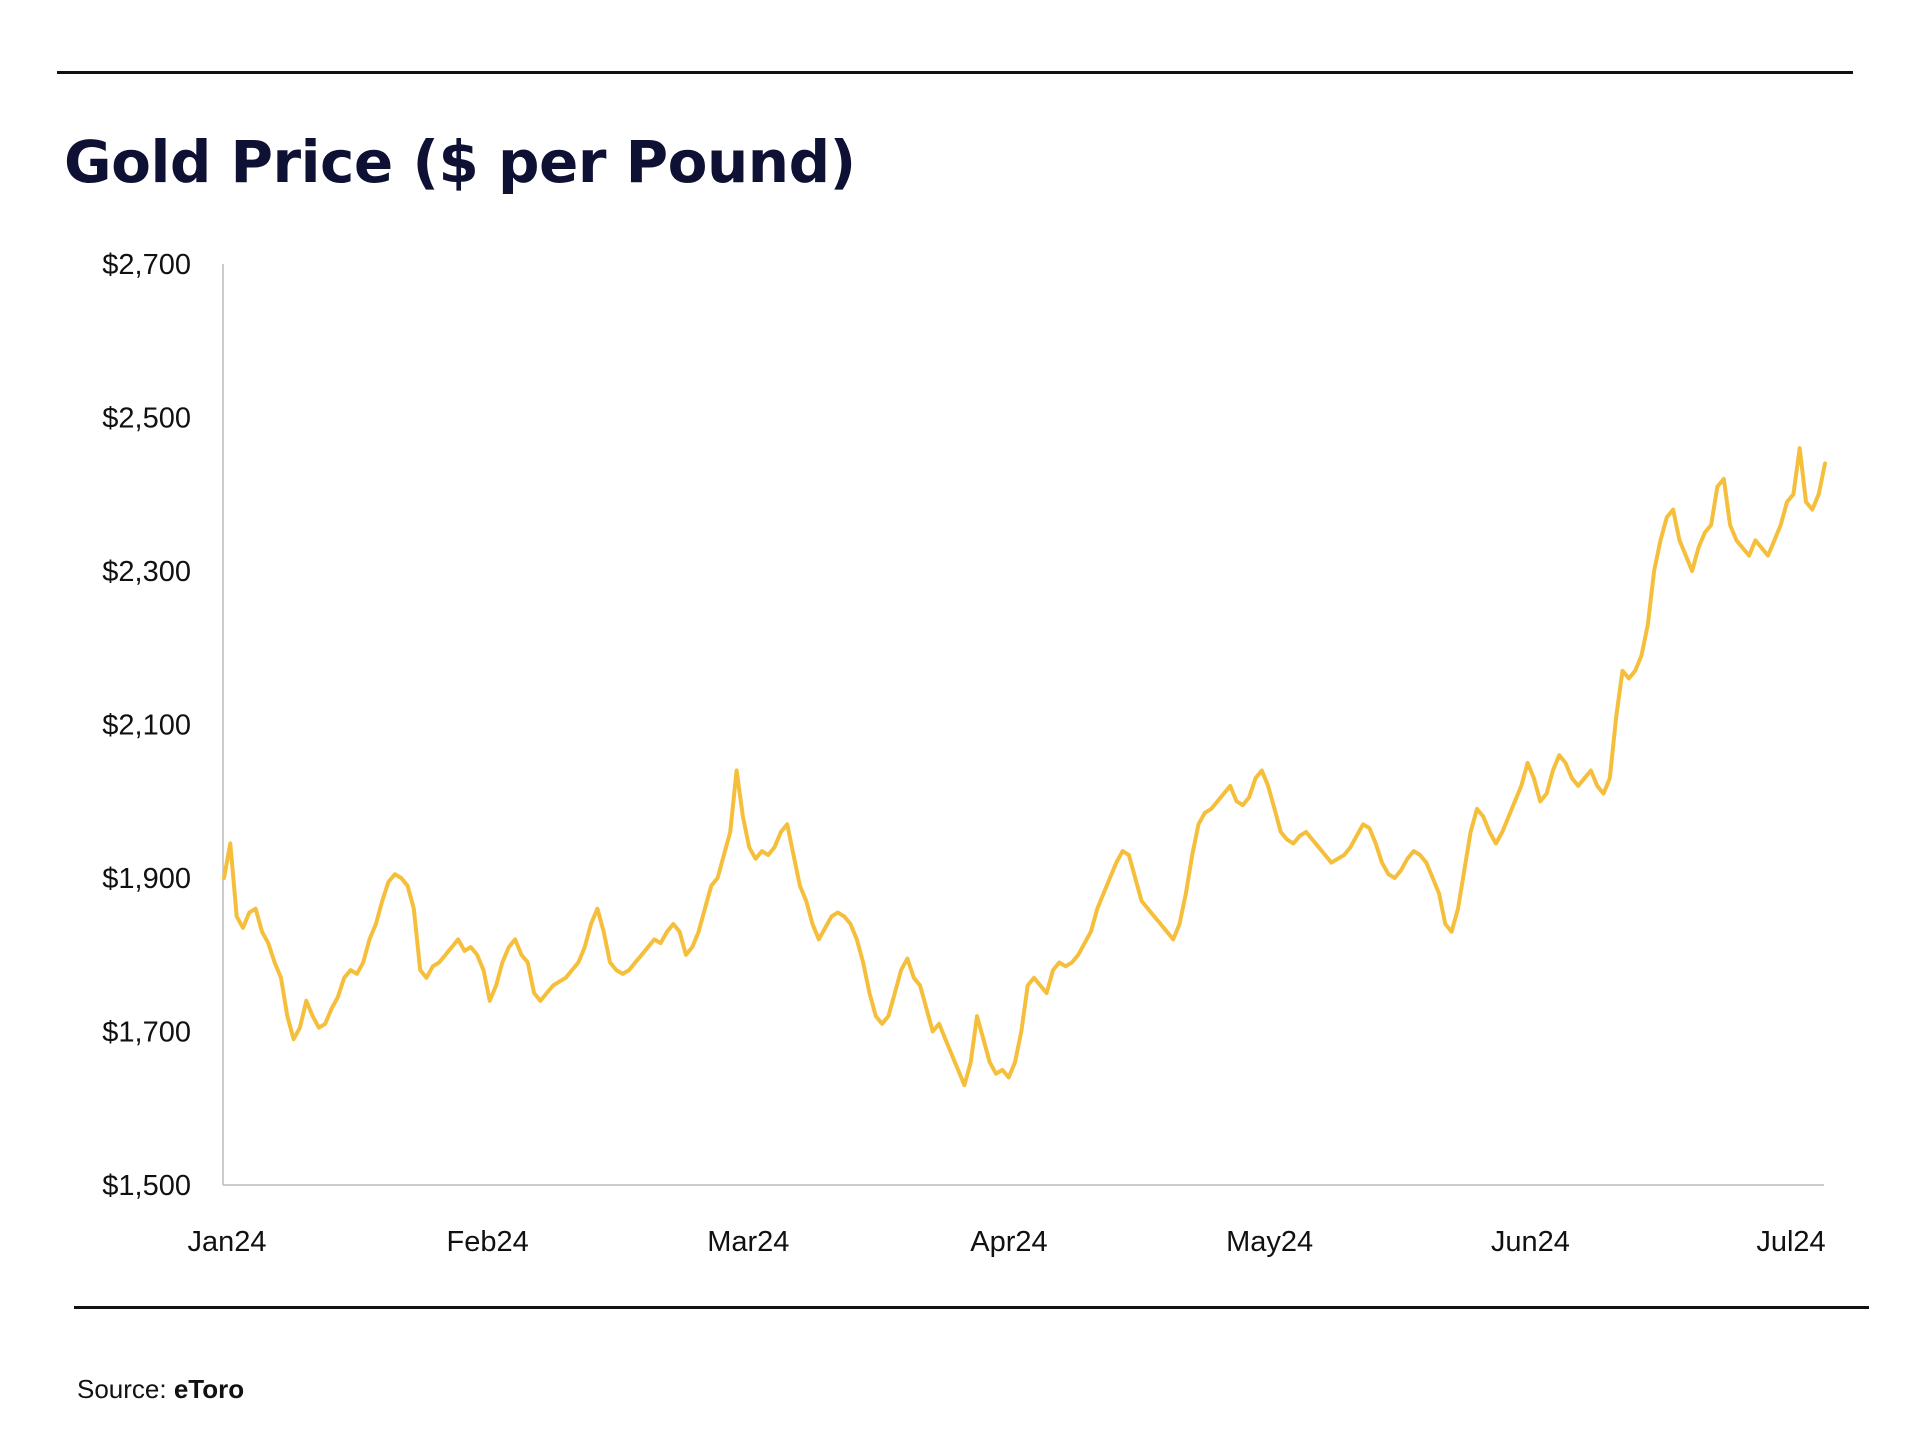  Describe the element at coordinates (1530, 1242) in the screenshot. I see `x-tick-label: Jun24` at that location.